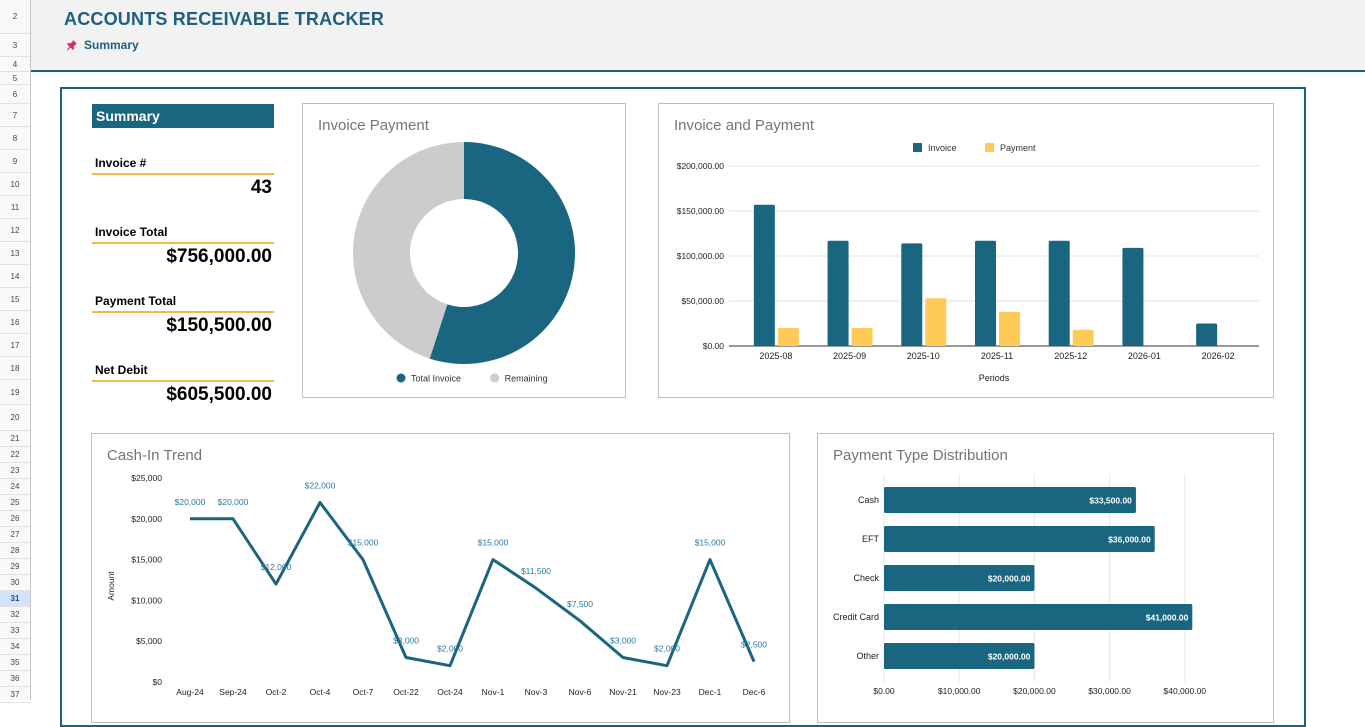 This screenshot has height=727, width=1365. I want to click on row-number: 16, so click(15, 322).